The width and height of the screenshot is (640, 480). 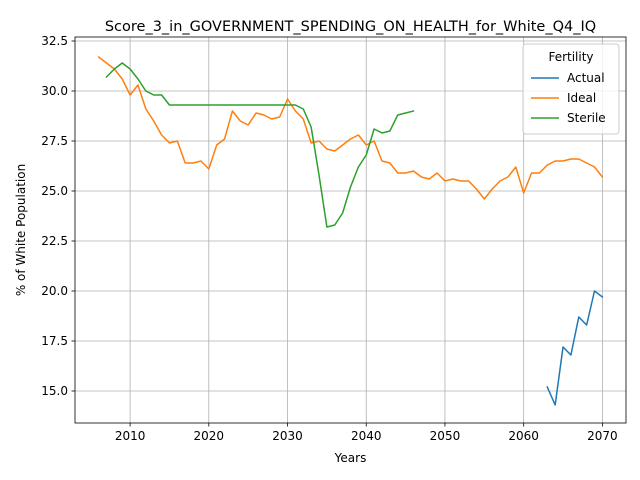 What do you see at coordinates (523, 436) in the screenshot?
I see `x-tick-label-2060: 2060` at bounding box center [523, 436].